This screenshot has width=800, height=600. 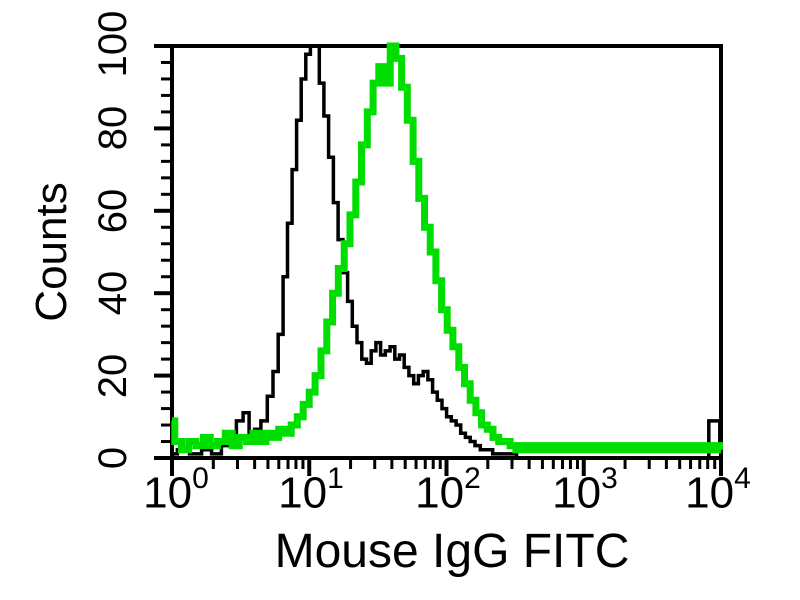 What do you see at coordinates (452, 551) in the screenshot?
I see `x-axis-title: Mouse IgG FITC` at bounding box center [452, 551].